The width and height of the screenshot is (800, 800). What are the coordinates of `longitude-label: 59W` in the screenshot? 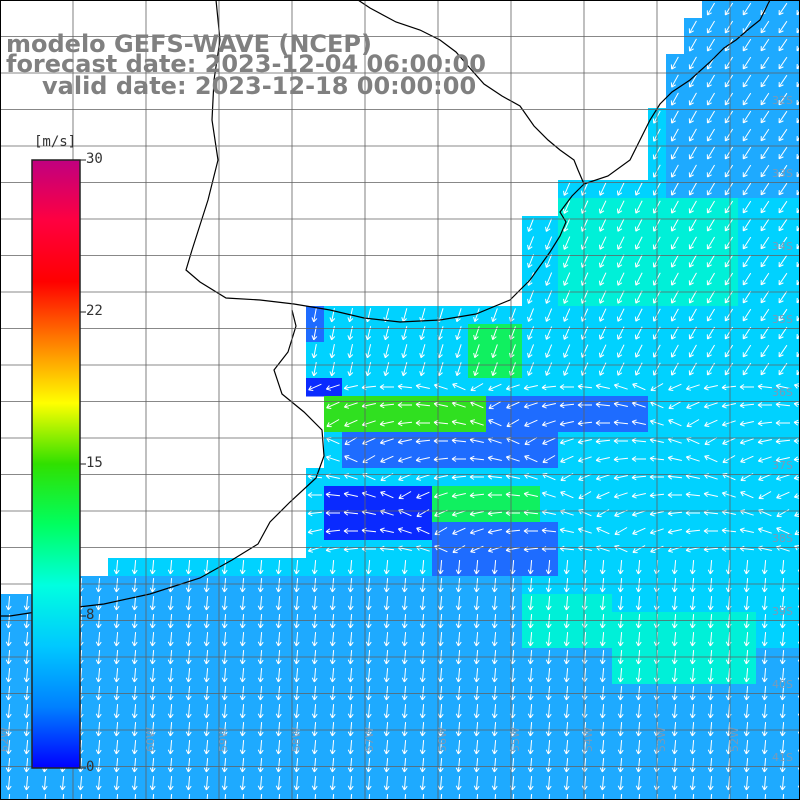 It's located at (223, 739).